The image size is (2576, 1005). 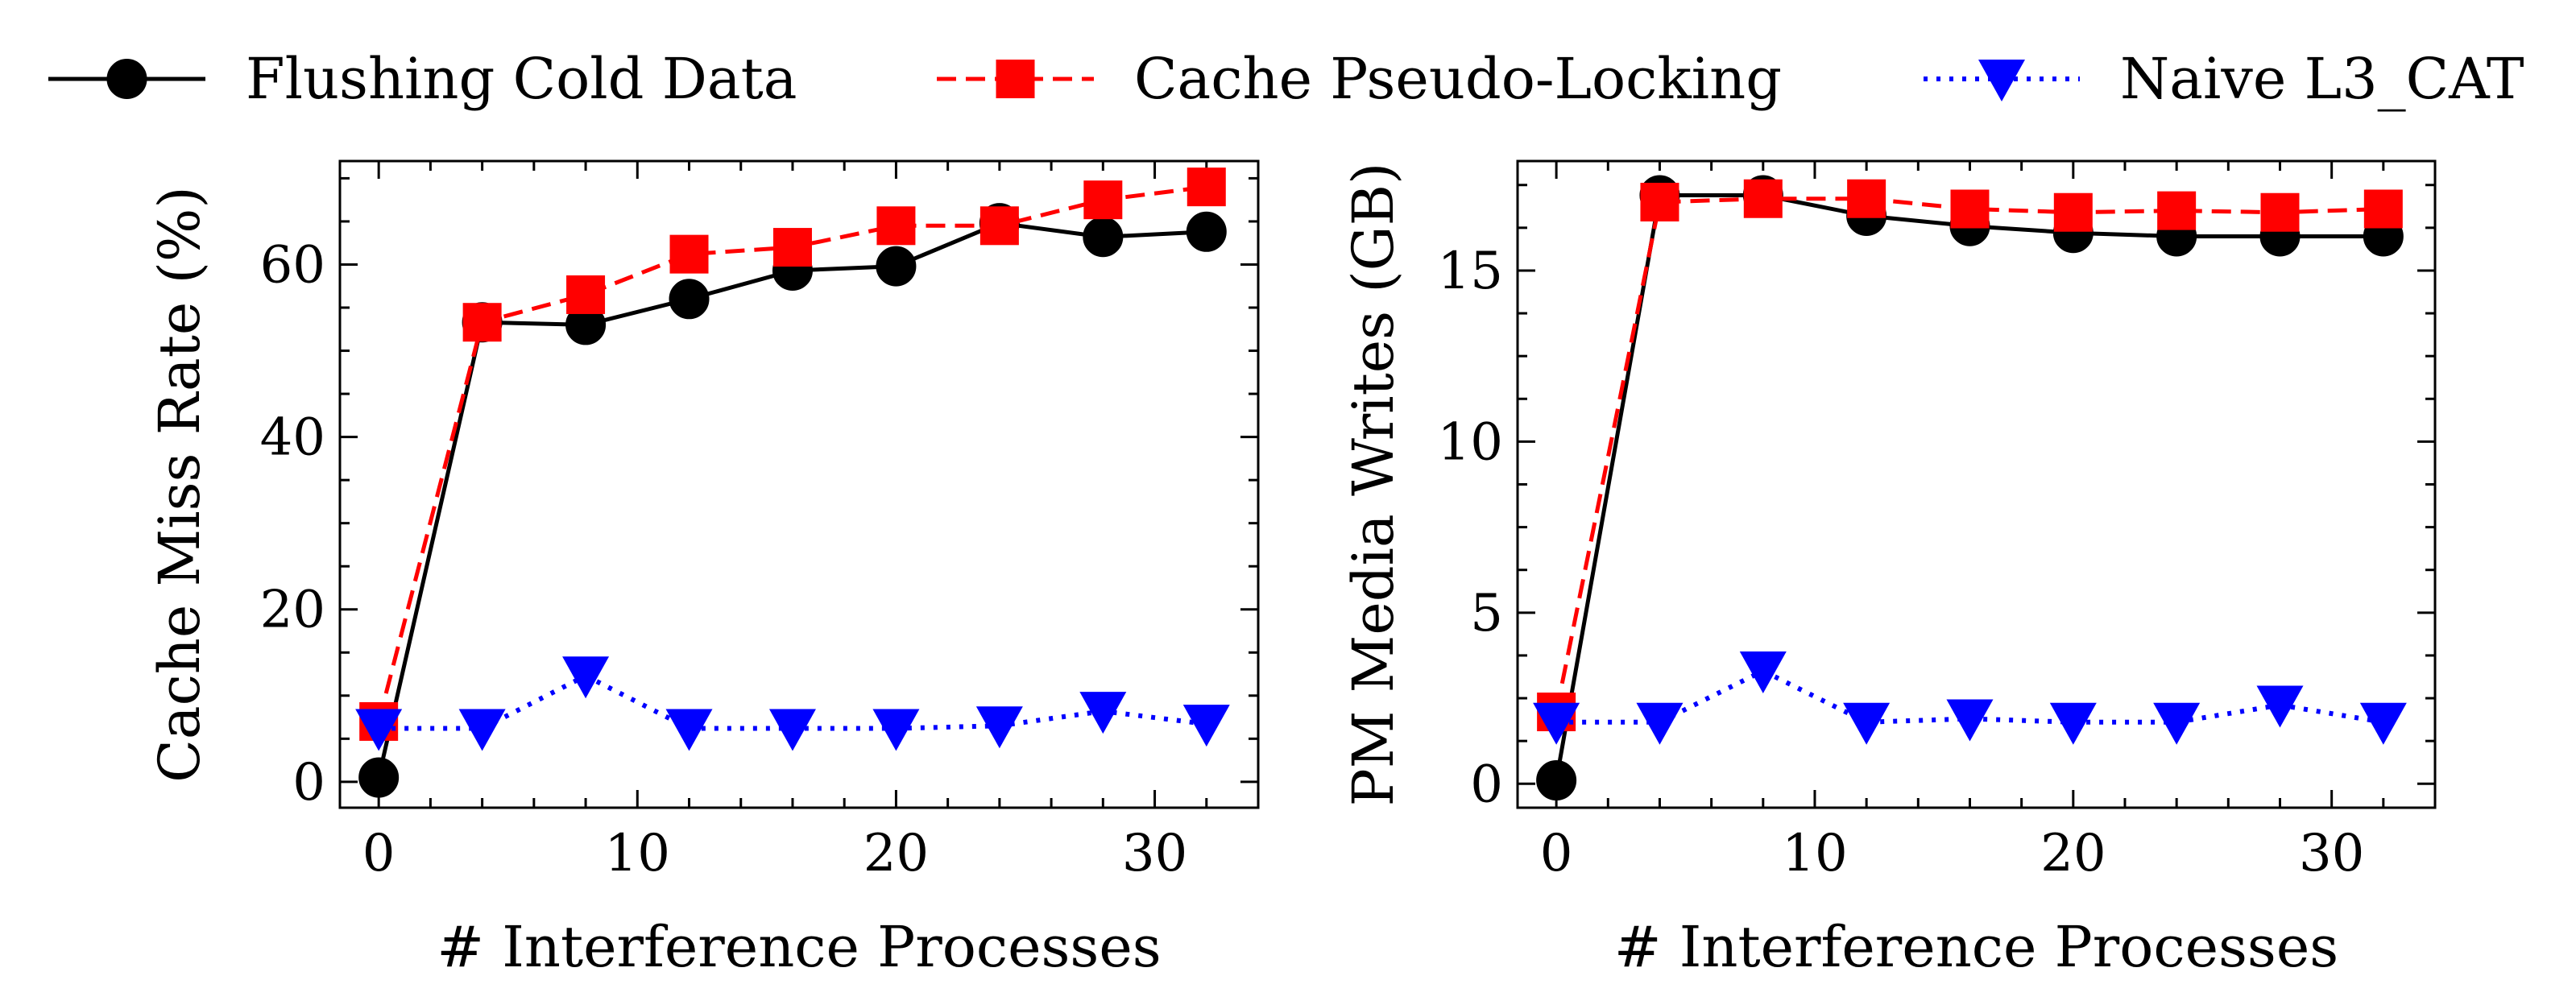 I want to click on legend-label: Flushing Cold Data, so click(x=521, y=79).